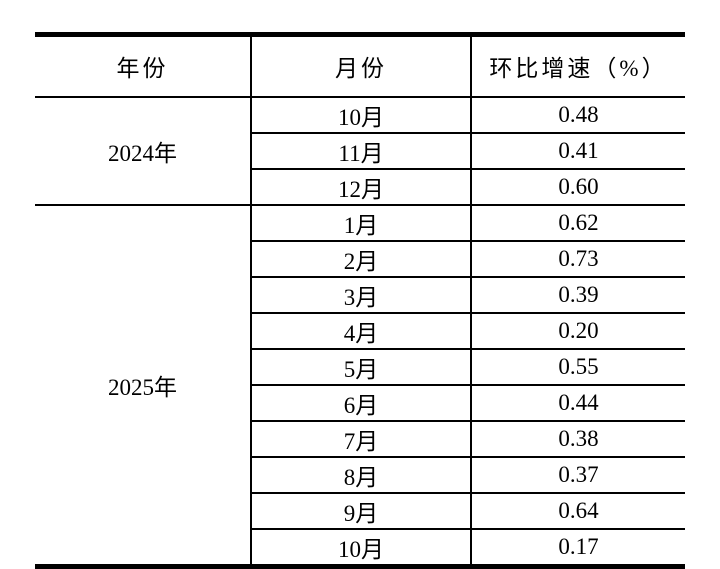 The height and width of the screenshot is (569, 720). I want to click on month-cell: 11月, so click(360, 151).